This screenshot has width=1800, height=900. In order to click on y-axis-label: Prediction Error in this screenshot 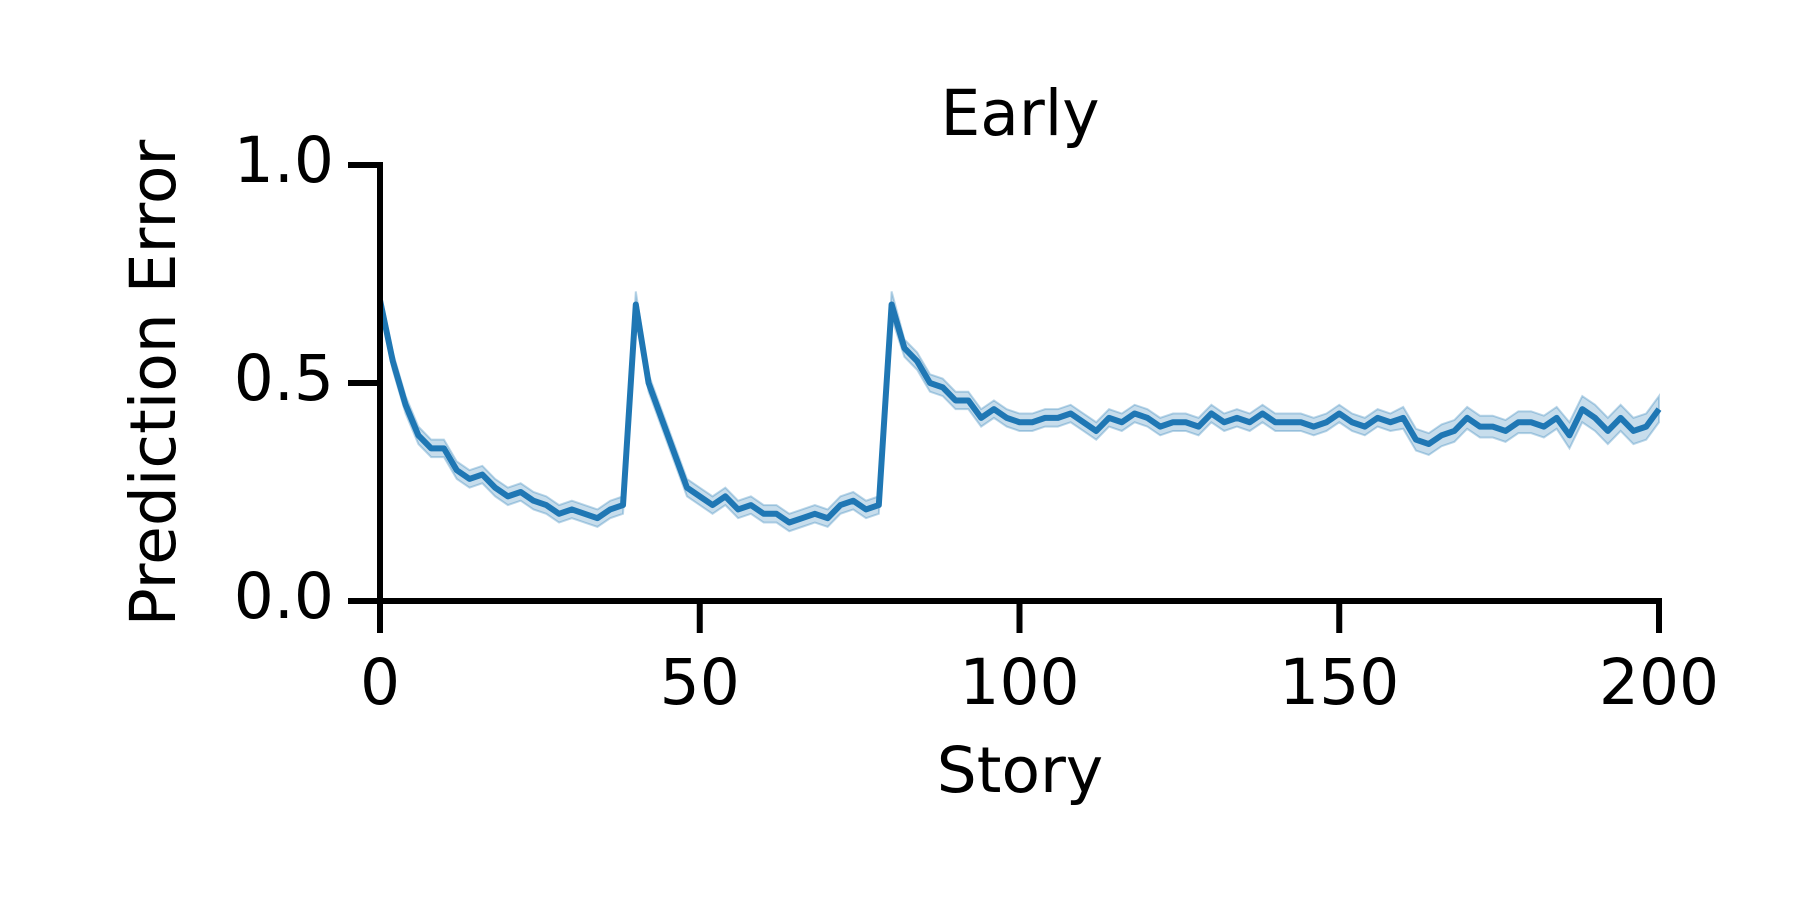, I will do `click(153, 383)`.